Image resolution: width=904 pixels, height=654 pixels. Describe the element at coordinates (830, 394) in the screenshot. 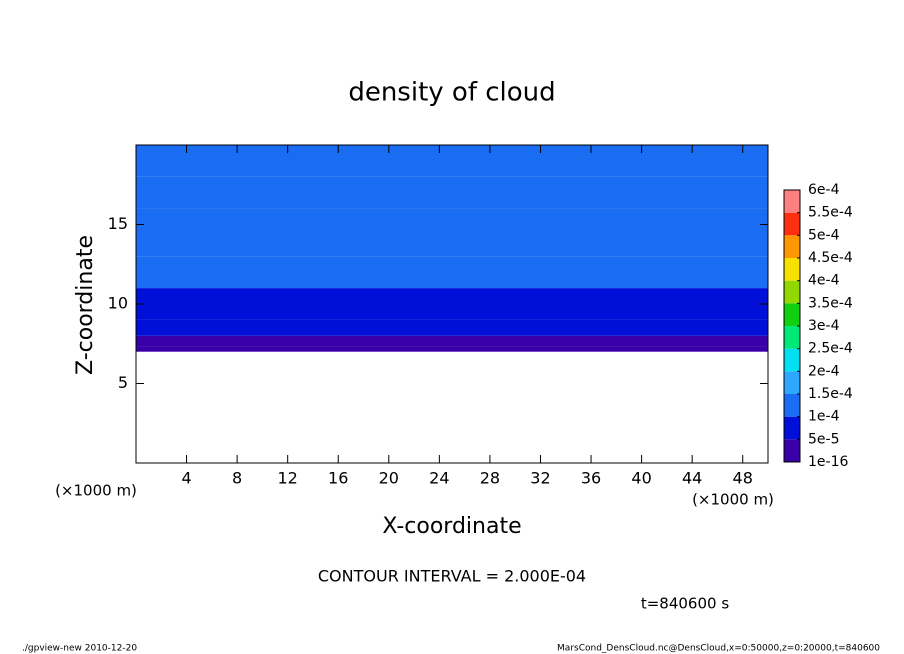

I see `colorbar-label: 1.5e-4` at that location.